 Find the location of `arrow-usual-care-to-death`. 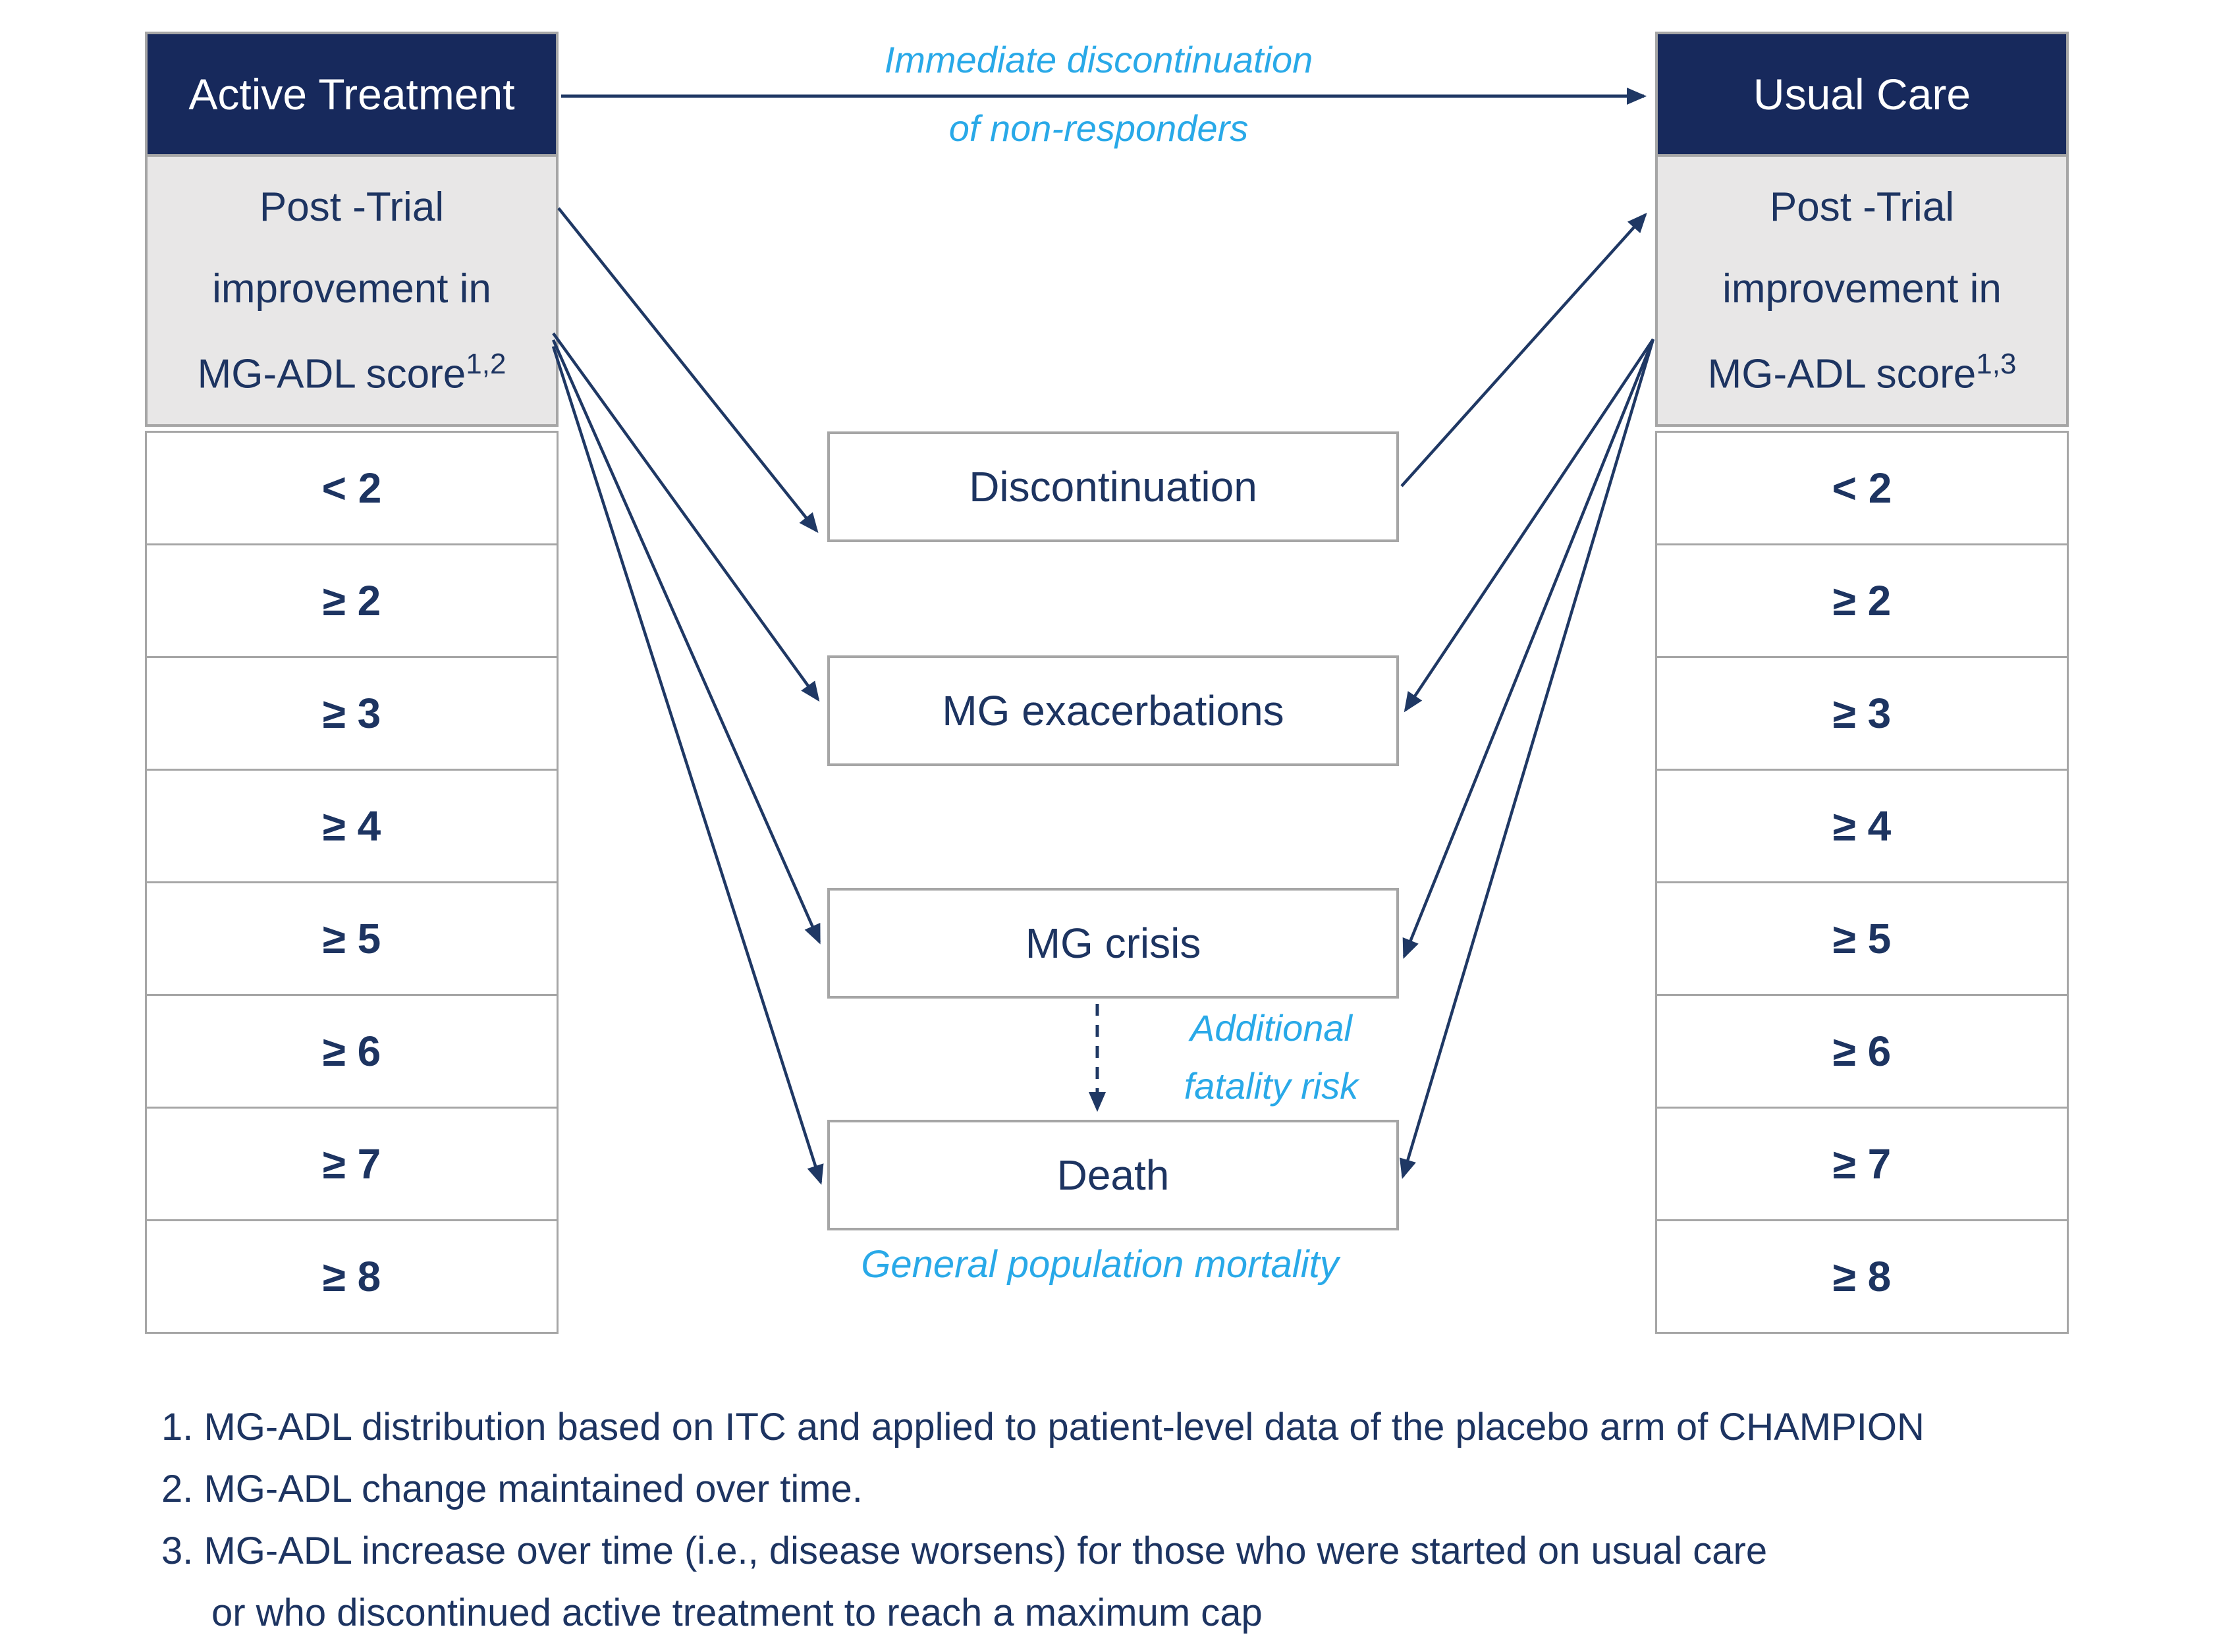

arrow-usual-care-to-death is located at coordinates (1527, 759).